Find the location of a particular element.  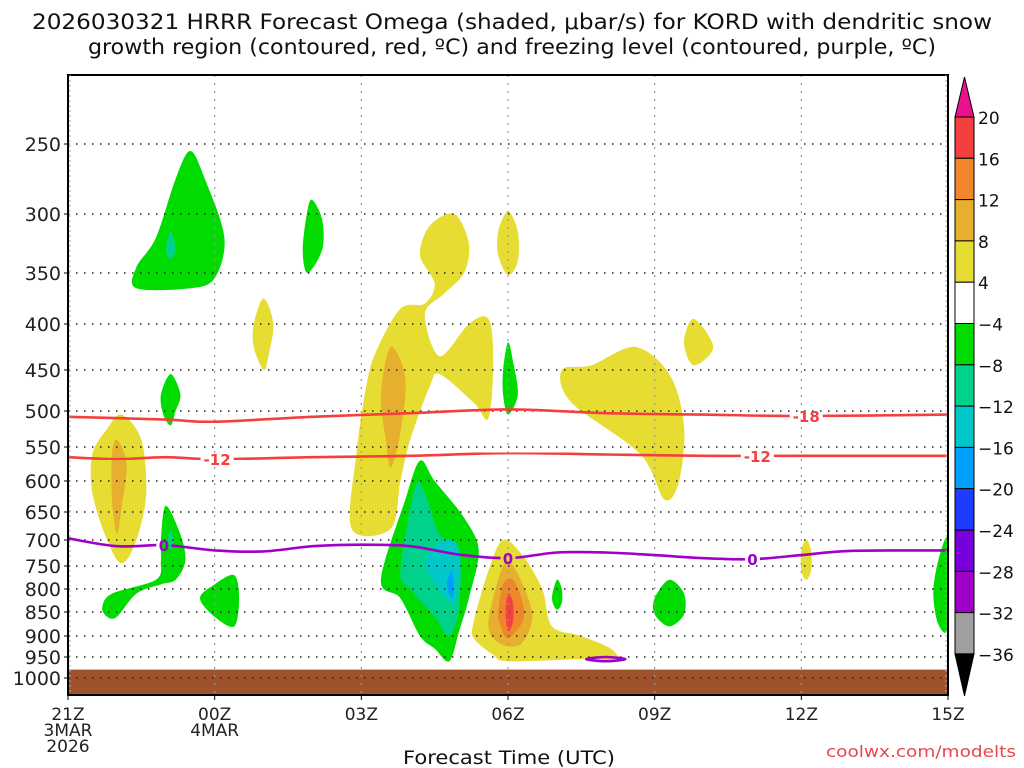

y-tick-label-800: 800 is located at coordinates (43, 590).